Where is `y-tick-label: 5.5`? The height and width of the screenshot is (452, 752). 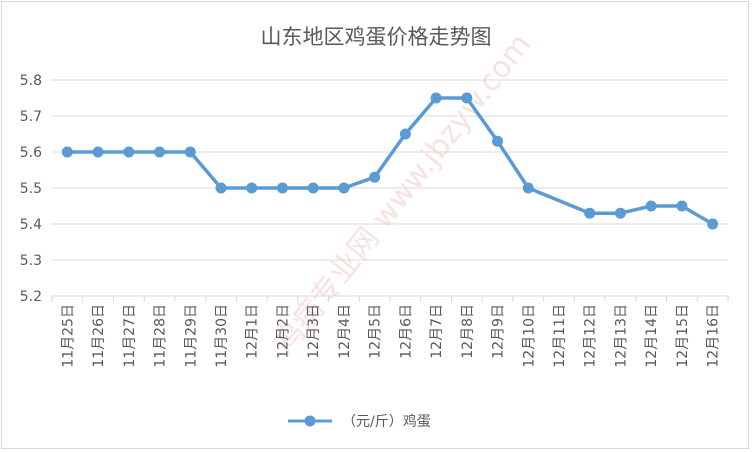 y-tick-label: 5.5 is located at coordinates (31, 189).